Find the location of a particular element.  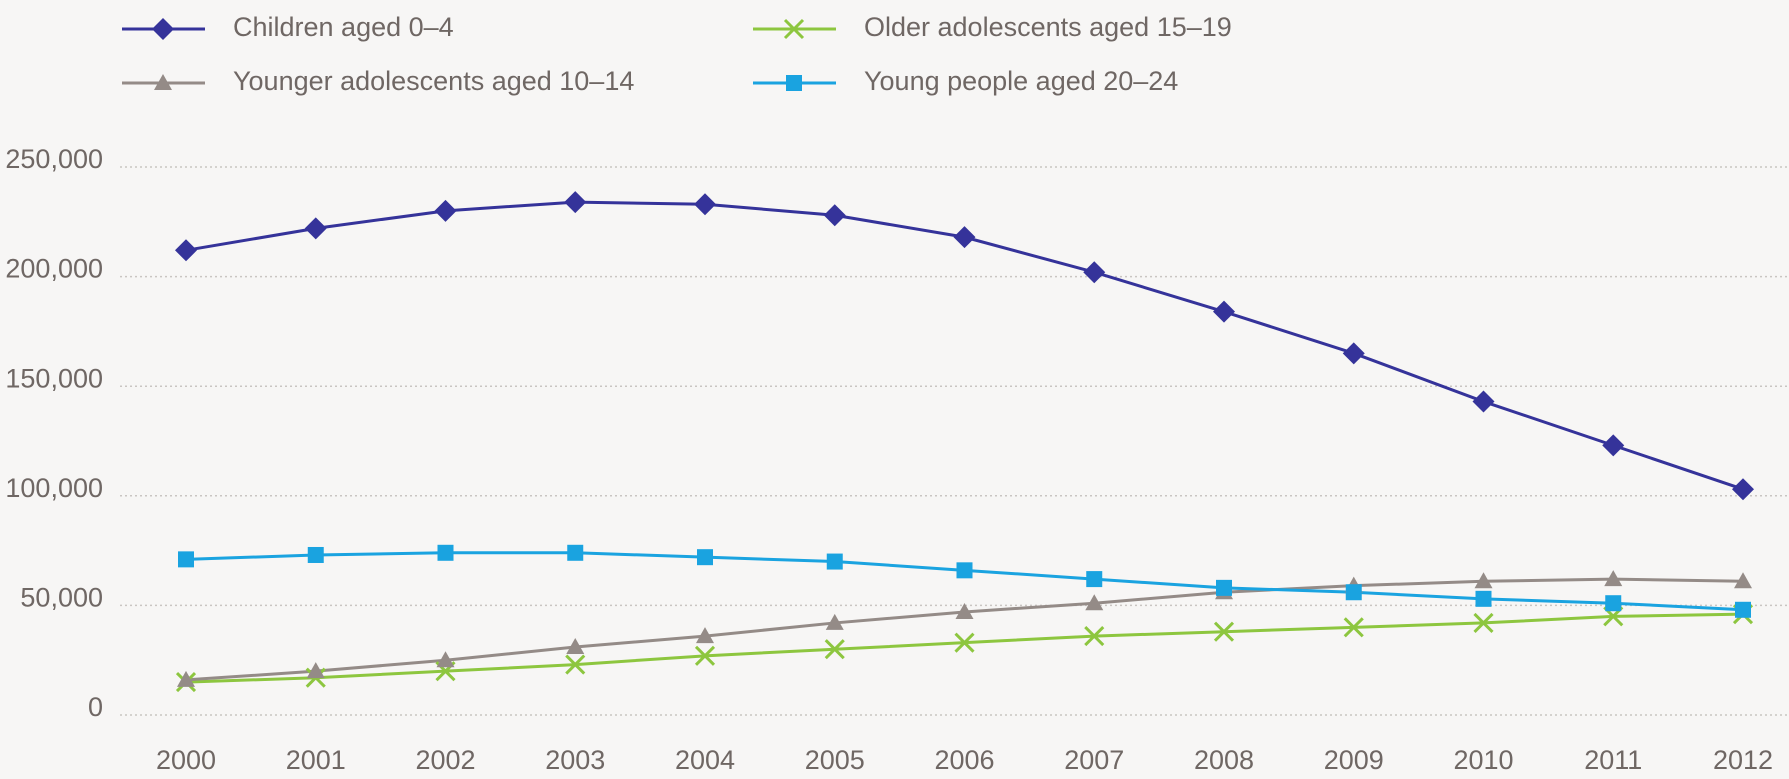

x-tick-label: 2001 is located at coordinates (316, 760).